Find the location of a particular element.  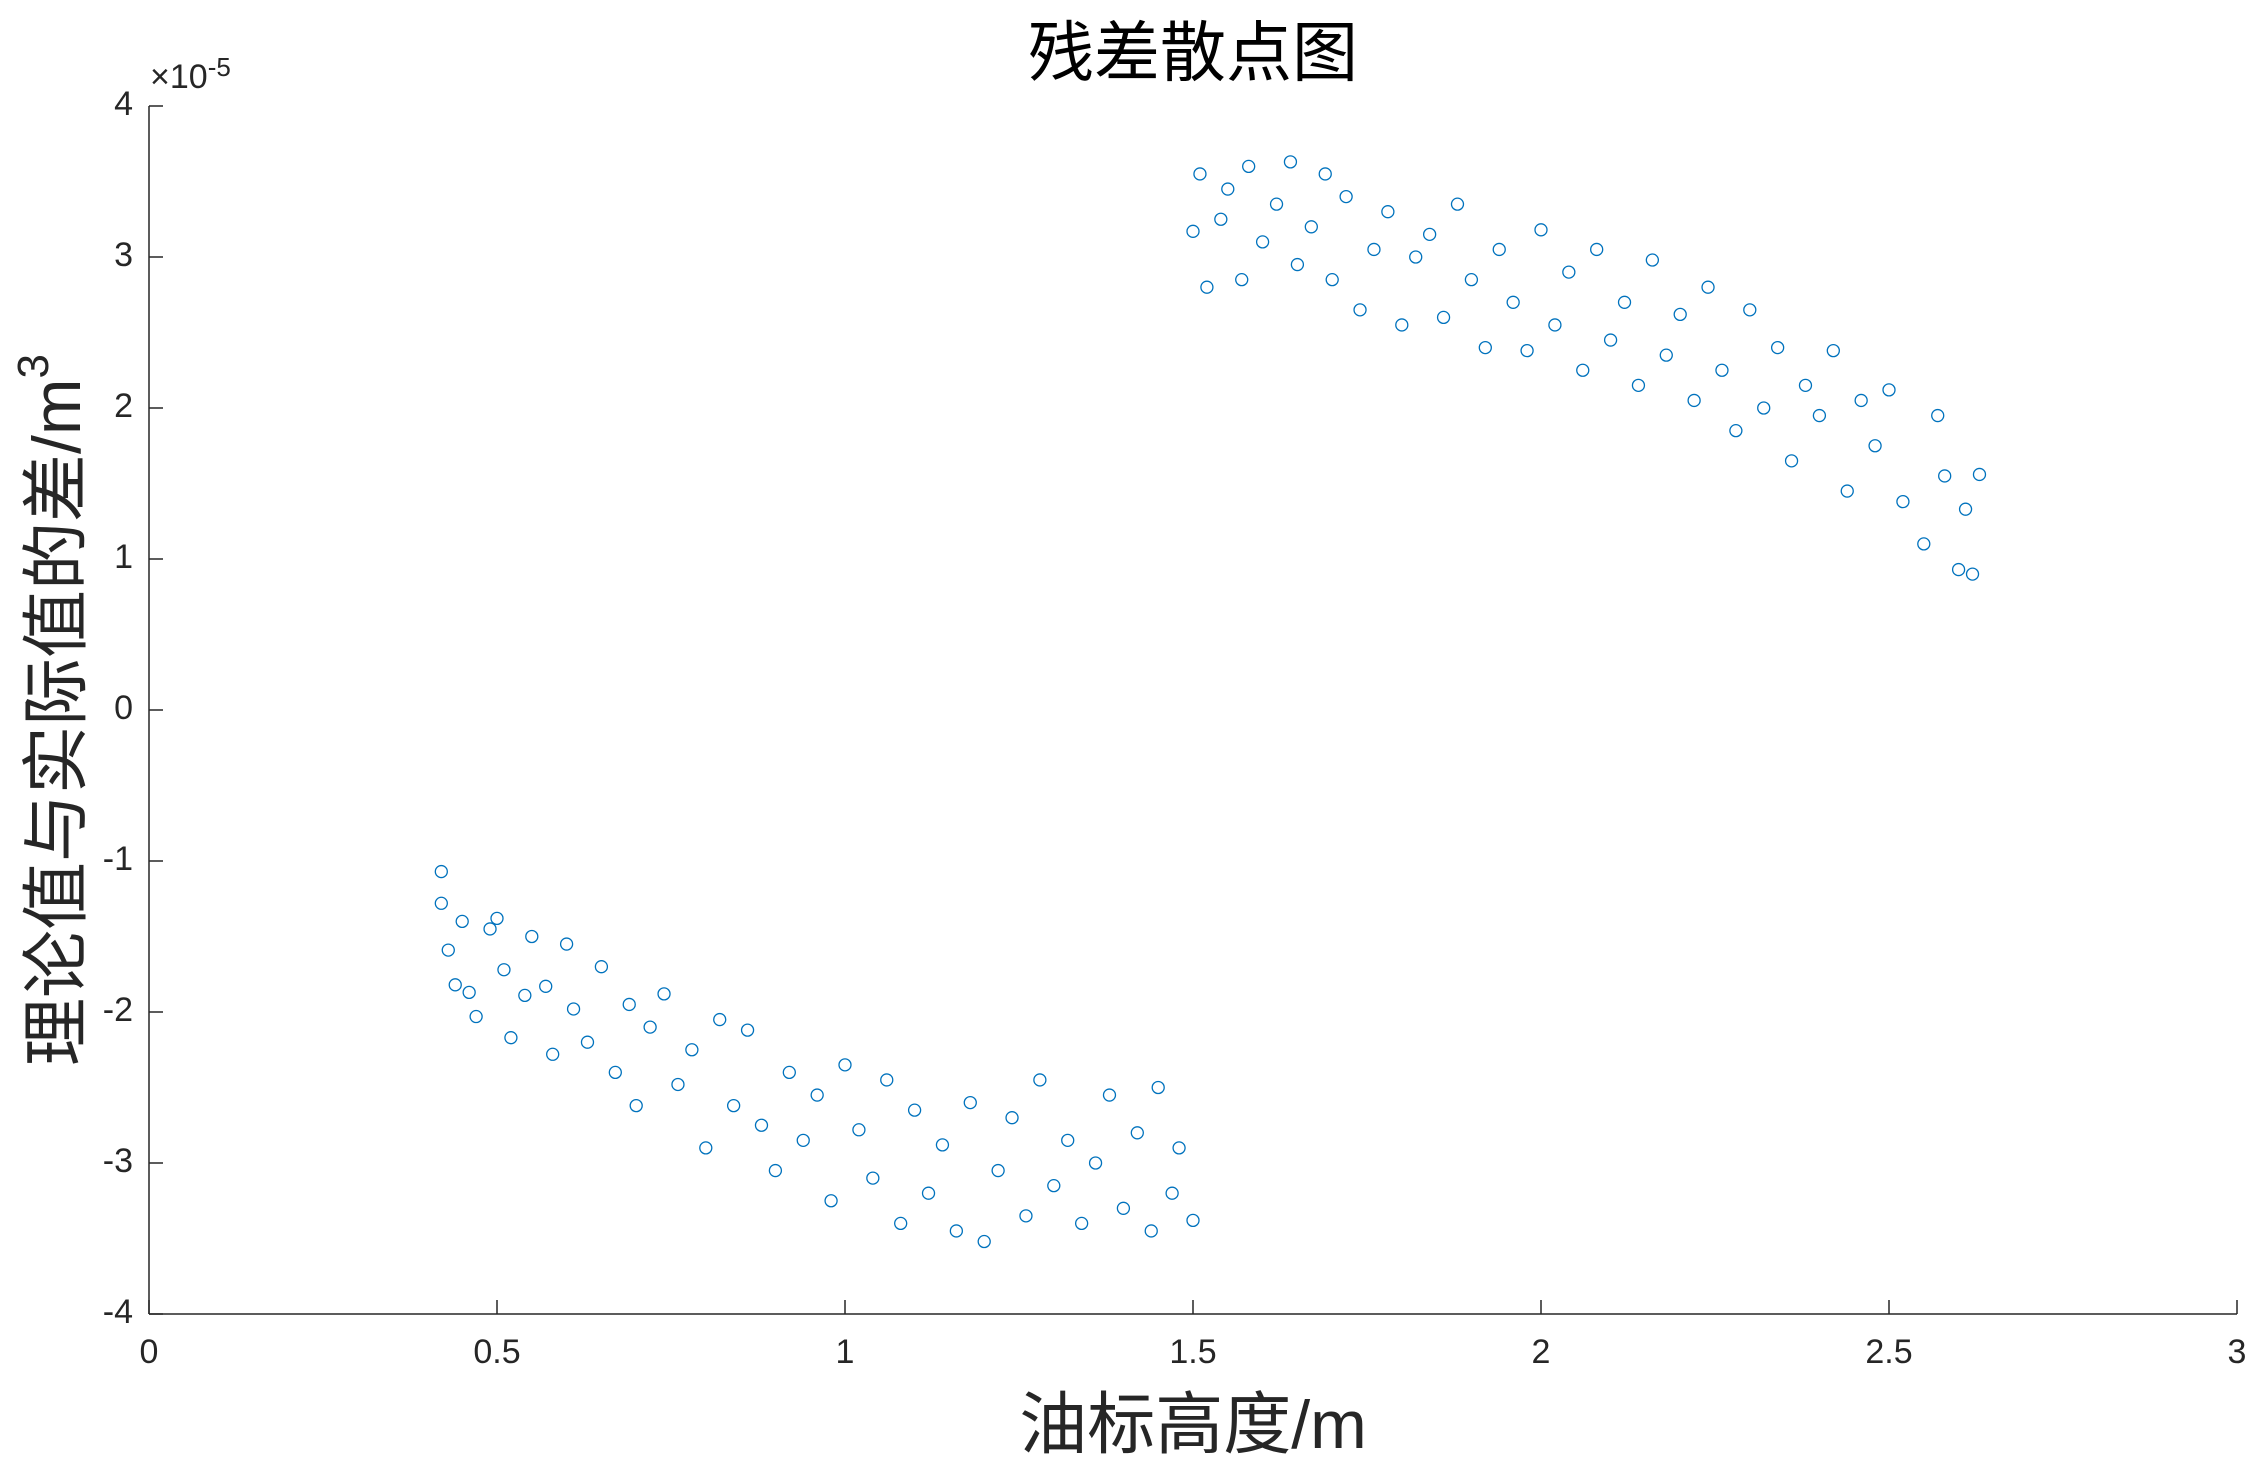

y-axis-label-superscript: 3 is located at coordinates (33, 366).